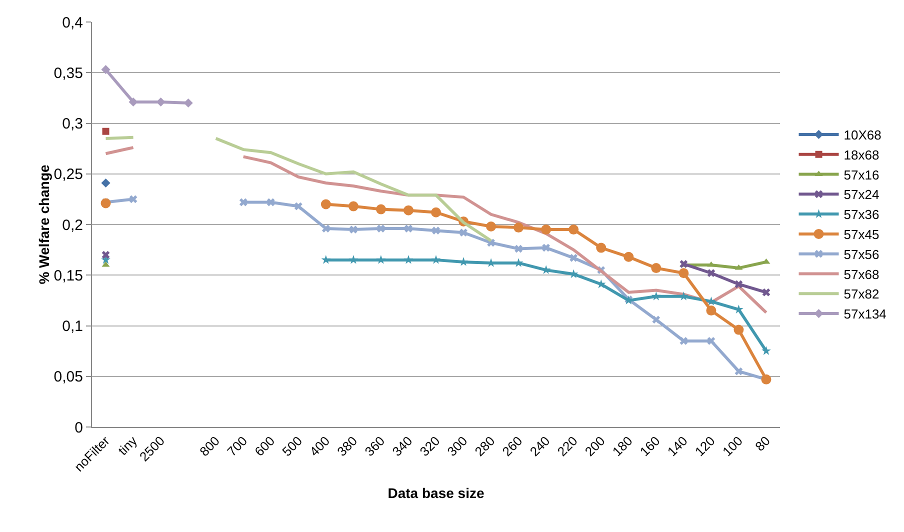  Describe the element at coordinates (762, 443) in the screenshot. I see `x-tick-label: 80` at that location.